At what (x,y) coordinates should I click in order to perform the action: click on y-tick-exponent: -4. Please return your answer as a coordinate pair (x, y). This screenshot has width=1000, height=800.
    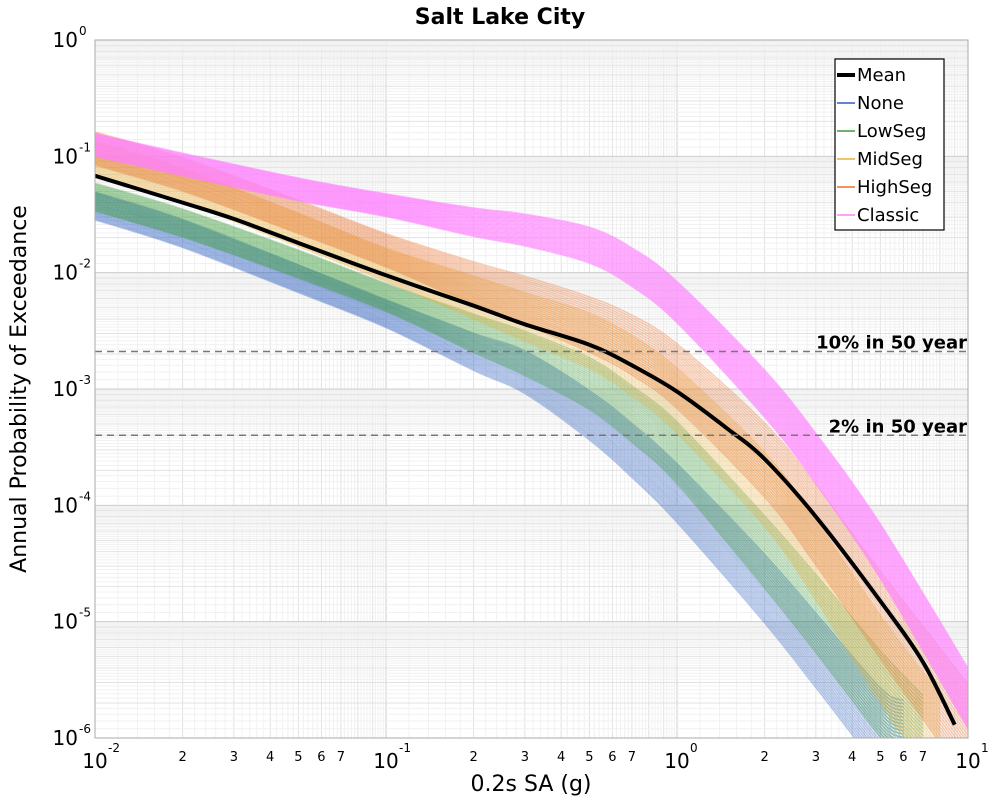
    Looking at the image, I should click on (85, 496).